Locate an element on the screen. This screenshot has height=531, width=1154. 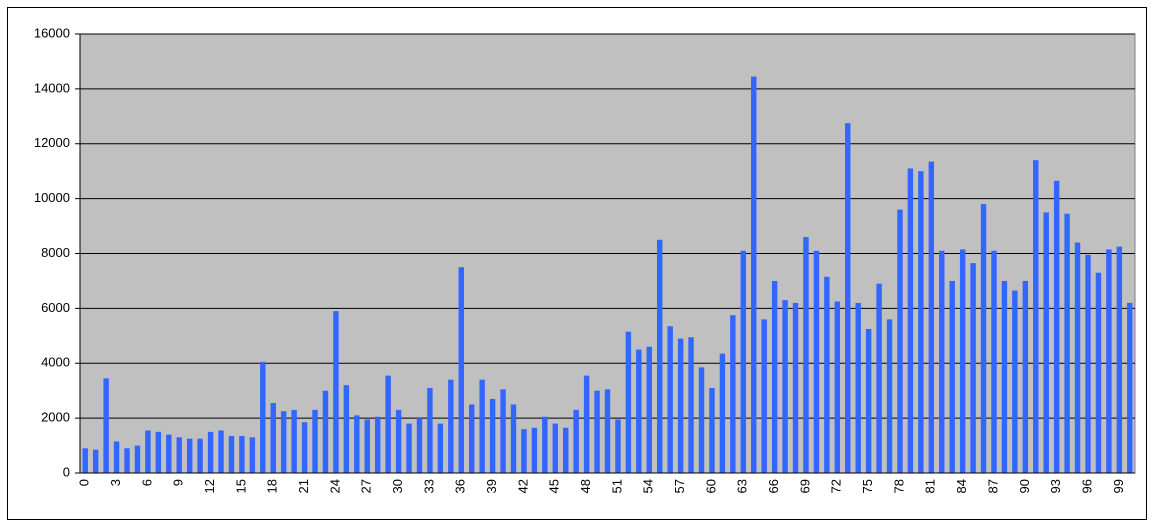
y-tick-label: 0 is located at coordinates (66, 471).